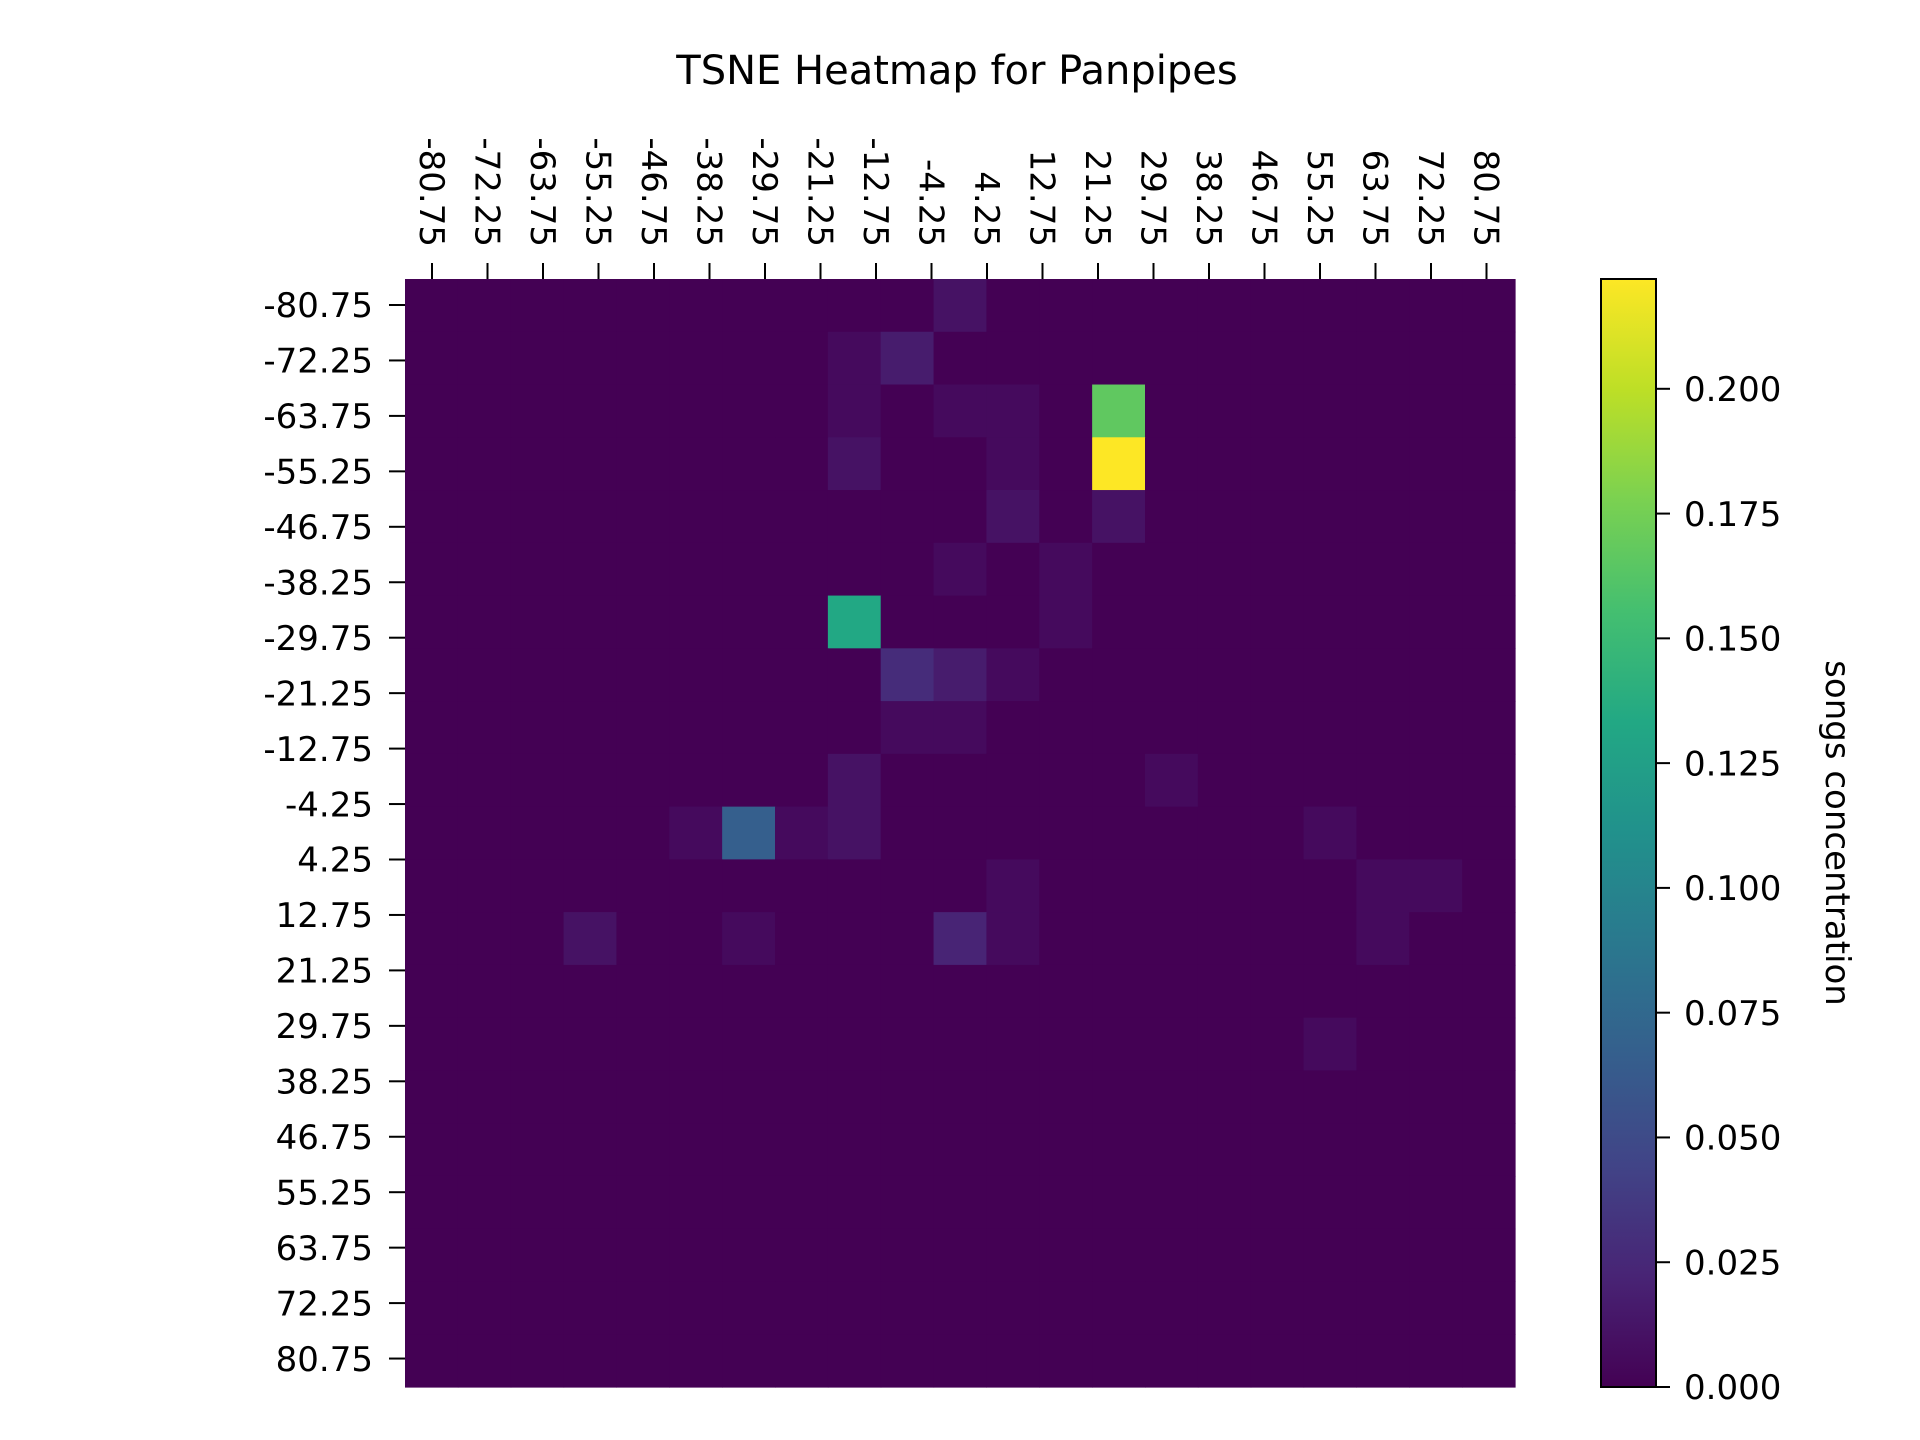 This screenshot has height=1440, width=1920. I want to click on x-tick-label: 55.25, so click(1319, 198).